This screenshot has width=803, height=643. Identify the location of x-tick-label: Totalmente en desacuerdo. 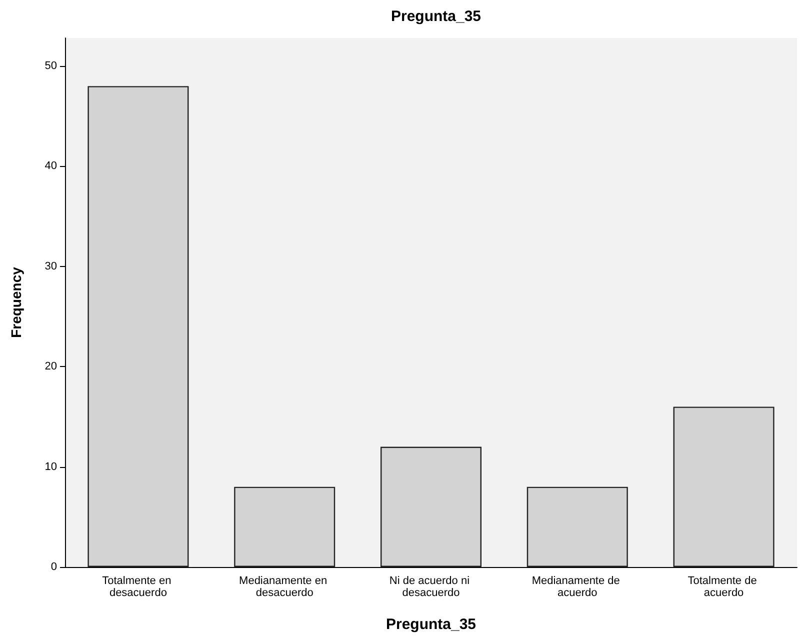
(138, 587).